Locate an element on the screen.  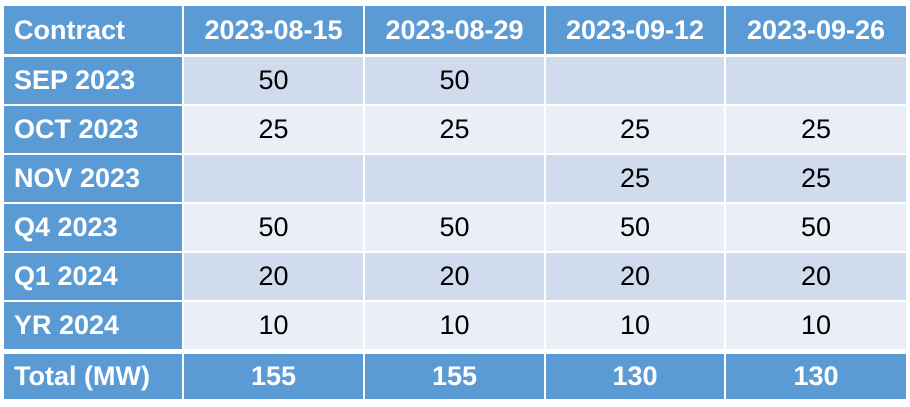
row-label: YR 2024 is located at coordinates (94, 326).